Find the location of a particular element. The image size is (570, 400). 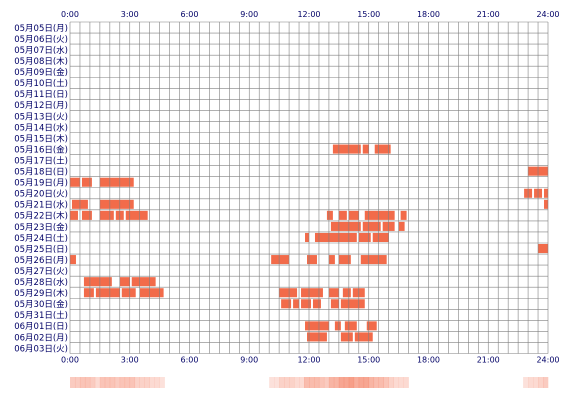

hour-tick-label-top: 15:00 is located at coordinates (368, 14).